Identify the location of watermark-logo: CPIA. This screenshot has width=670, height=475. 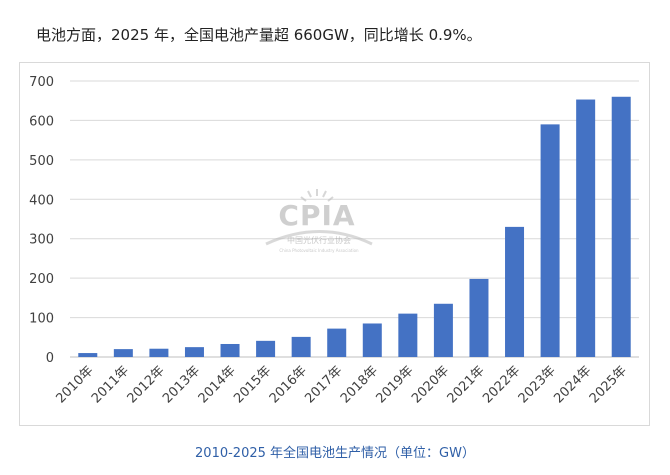
(316, 215).